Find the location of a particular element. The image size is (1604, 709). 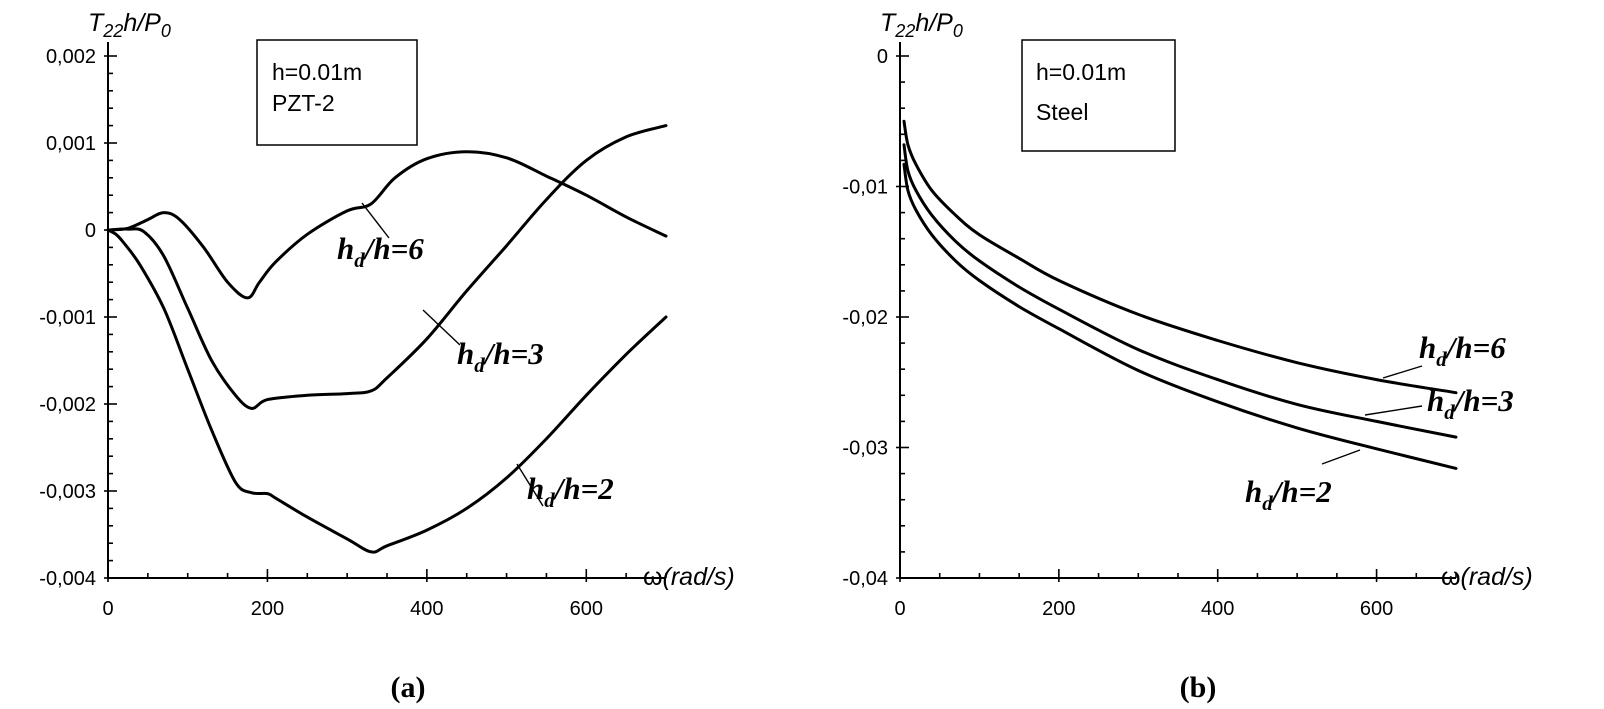

panel-label: (b) is located at coordinates (1198, 687).